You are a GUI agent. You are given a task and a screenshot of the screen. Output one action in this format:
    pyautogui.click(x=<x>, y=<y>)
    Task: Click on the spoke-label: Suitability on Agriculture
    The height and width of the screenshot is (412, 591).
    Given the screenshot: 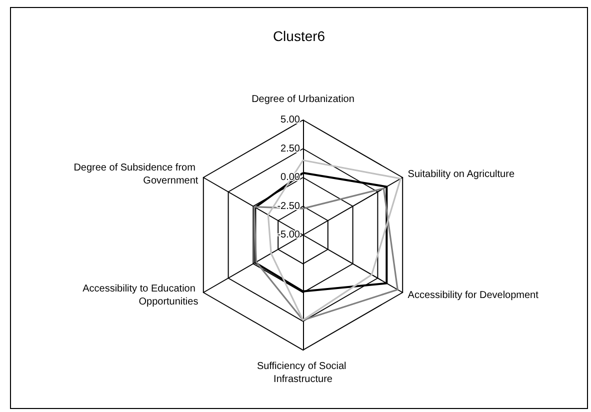 What is the action you would take?
    pyautogui.click(x=461, y=174)
    